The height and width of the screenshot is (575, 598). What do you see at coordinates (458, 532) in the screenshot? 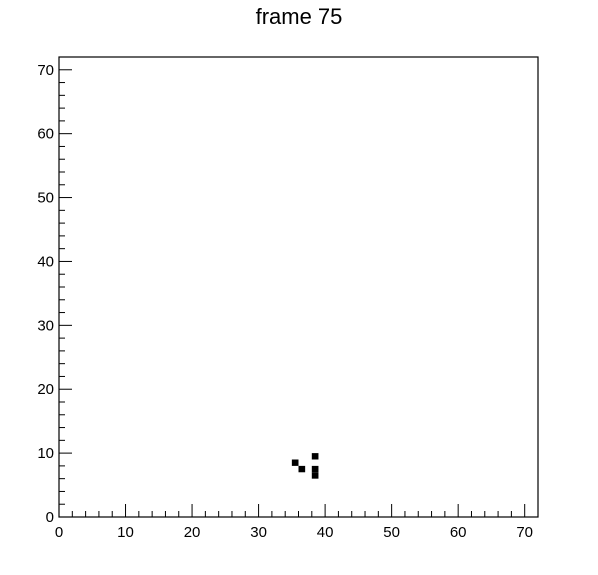
I see `x-tick-label: 60` at bounding box center [458, 532].